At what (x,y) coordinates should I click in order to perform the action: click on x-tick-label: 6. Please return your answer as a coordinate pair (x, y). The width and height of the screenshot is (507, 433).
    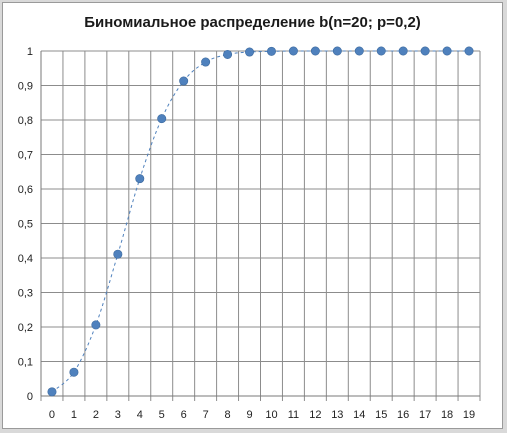
    Looking at the image, I should click on (184, 415).